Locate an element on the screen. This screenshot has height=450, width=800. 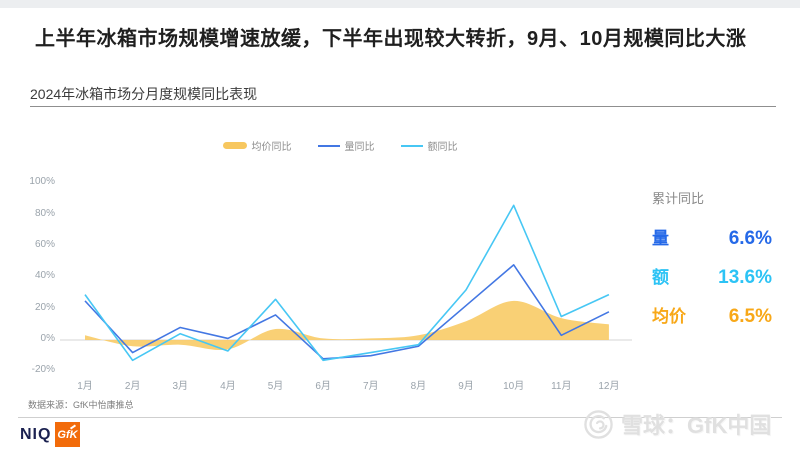
chart-subtitle: 2024年冰箱市场分月度规模同比表现 is located at coordinates (144, 94).